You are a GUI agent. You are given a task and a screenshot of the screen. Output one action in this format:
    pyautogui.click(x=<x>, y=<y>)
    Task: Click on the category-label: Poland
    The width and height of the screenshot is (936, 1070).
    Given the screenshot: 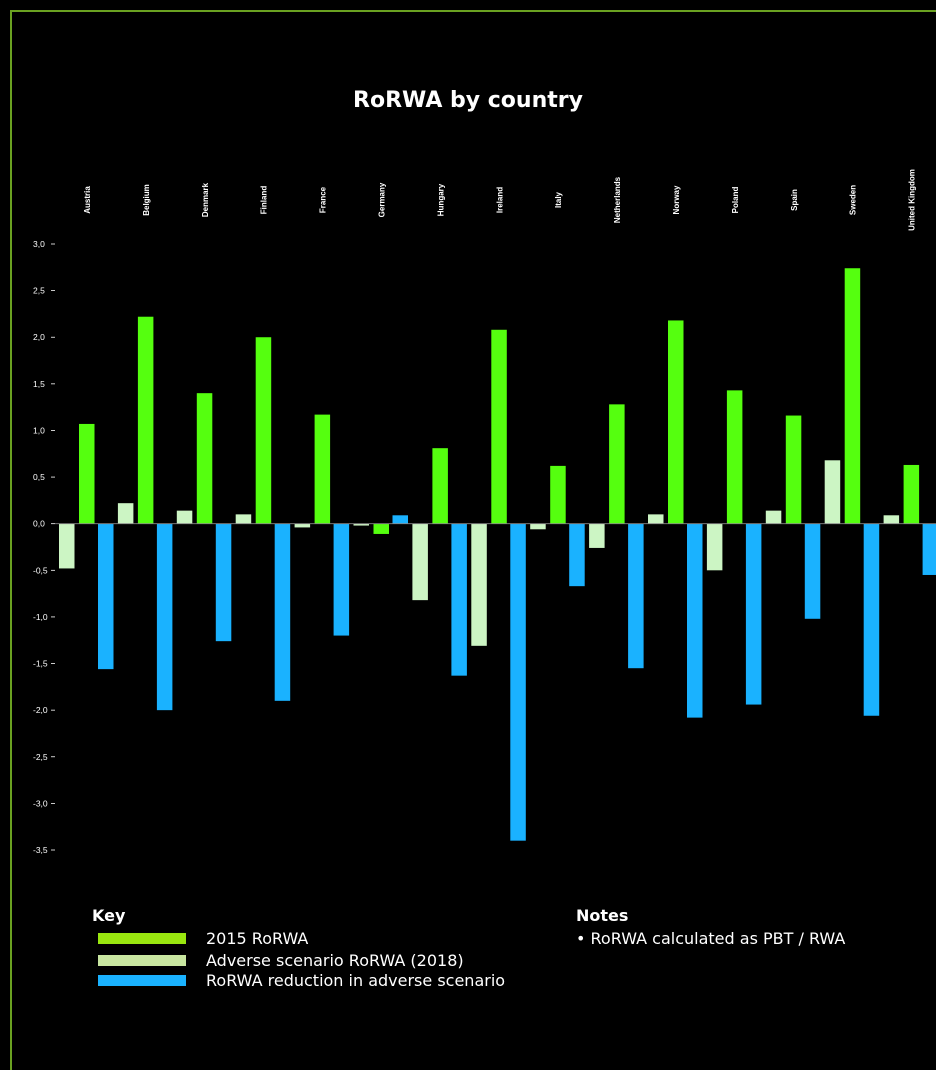 What is the action you would take?
    pyautogui.click(x=735, y=200)
    